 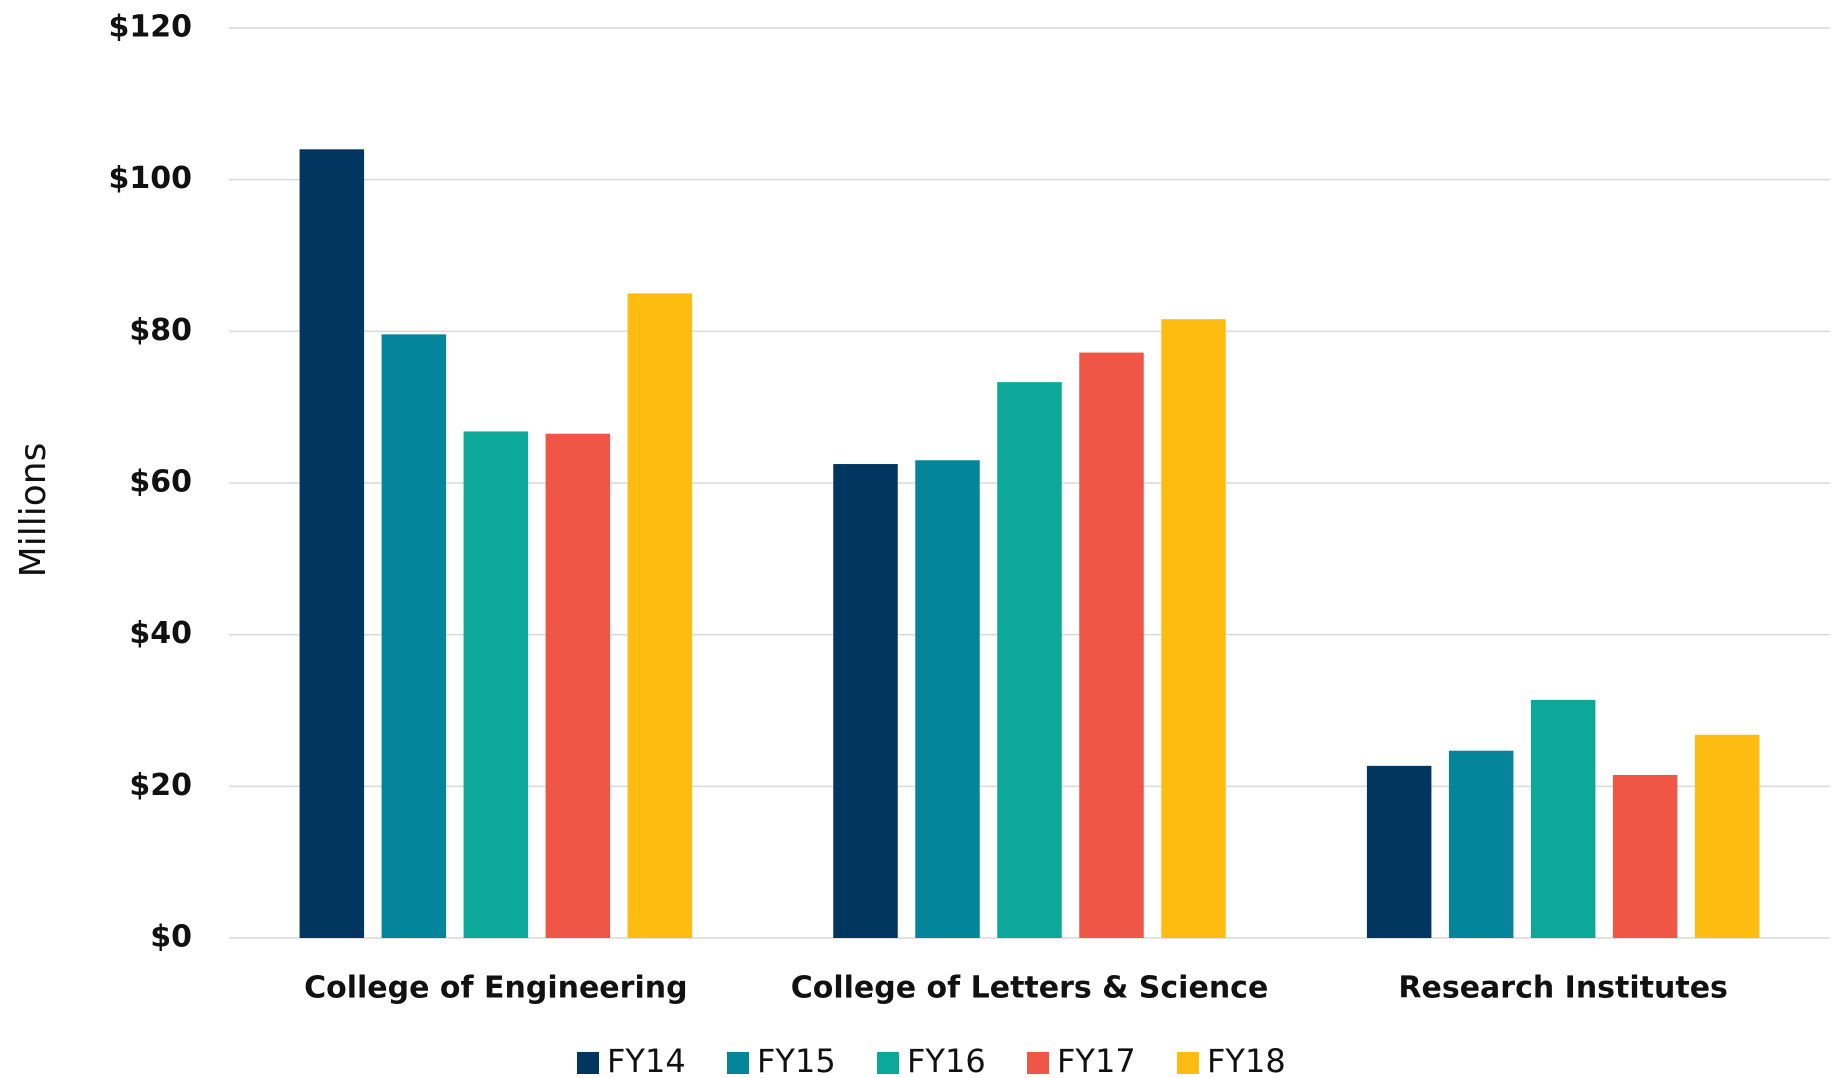 I want to click on legend-label: FY18, so click(x=1246, y=1060).